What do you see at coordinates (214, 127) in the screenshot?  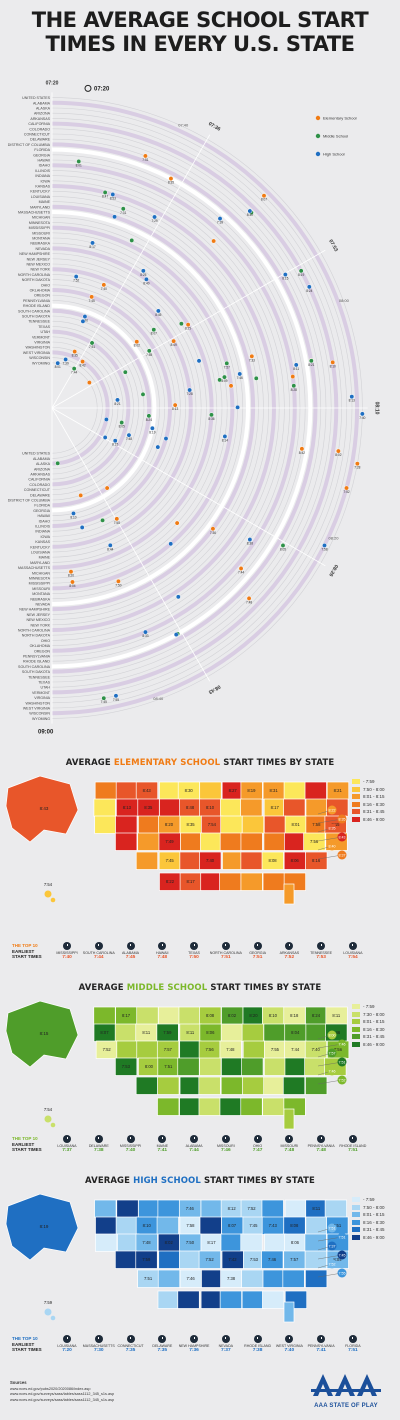 I see `time-tick-label: 07:36` at bounding box center [214, 127].